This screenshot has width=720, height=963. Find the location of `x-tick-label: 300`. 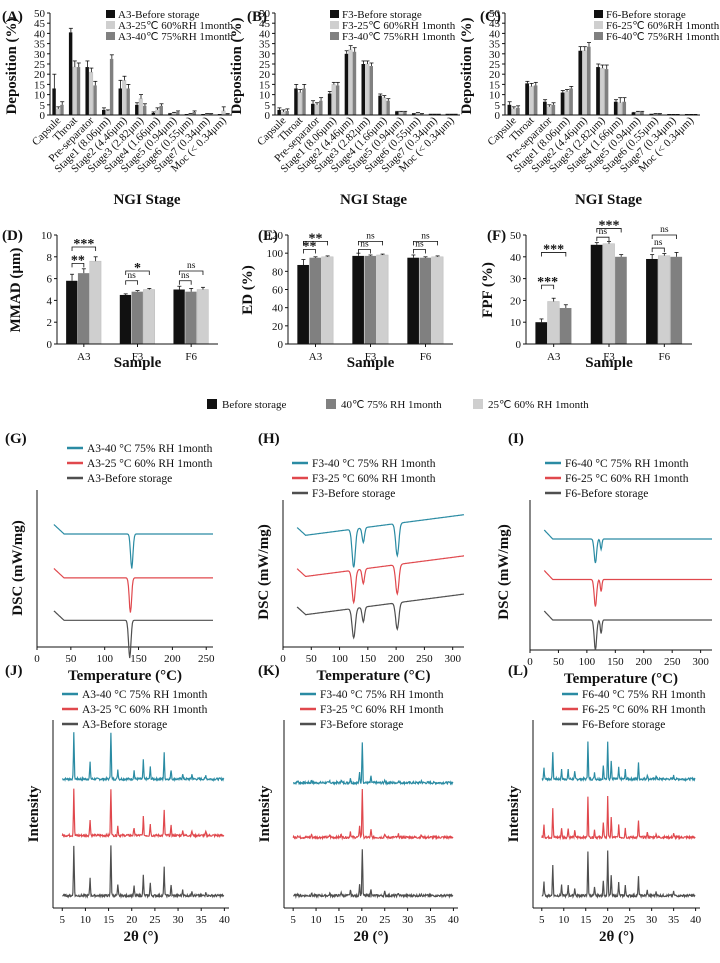

x-tick-label: 300 is located at coordinates (700, 662).